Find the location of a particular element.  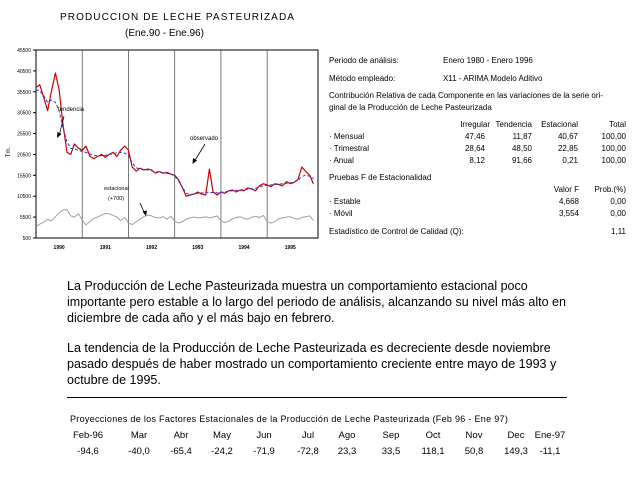

x-tick-label: 1993 is located at coordinates (197, 248).